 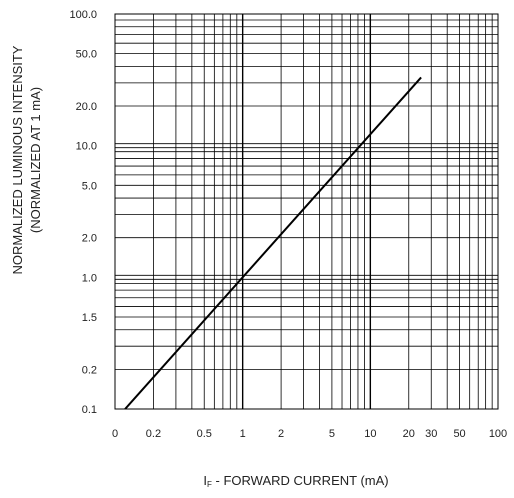 I want to click on y-tick-label: 2.0, so click(x=89, y=239).